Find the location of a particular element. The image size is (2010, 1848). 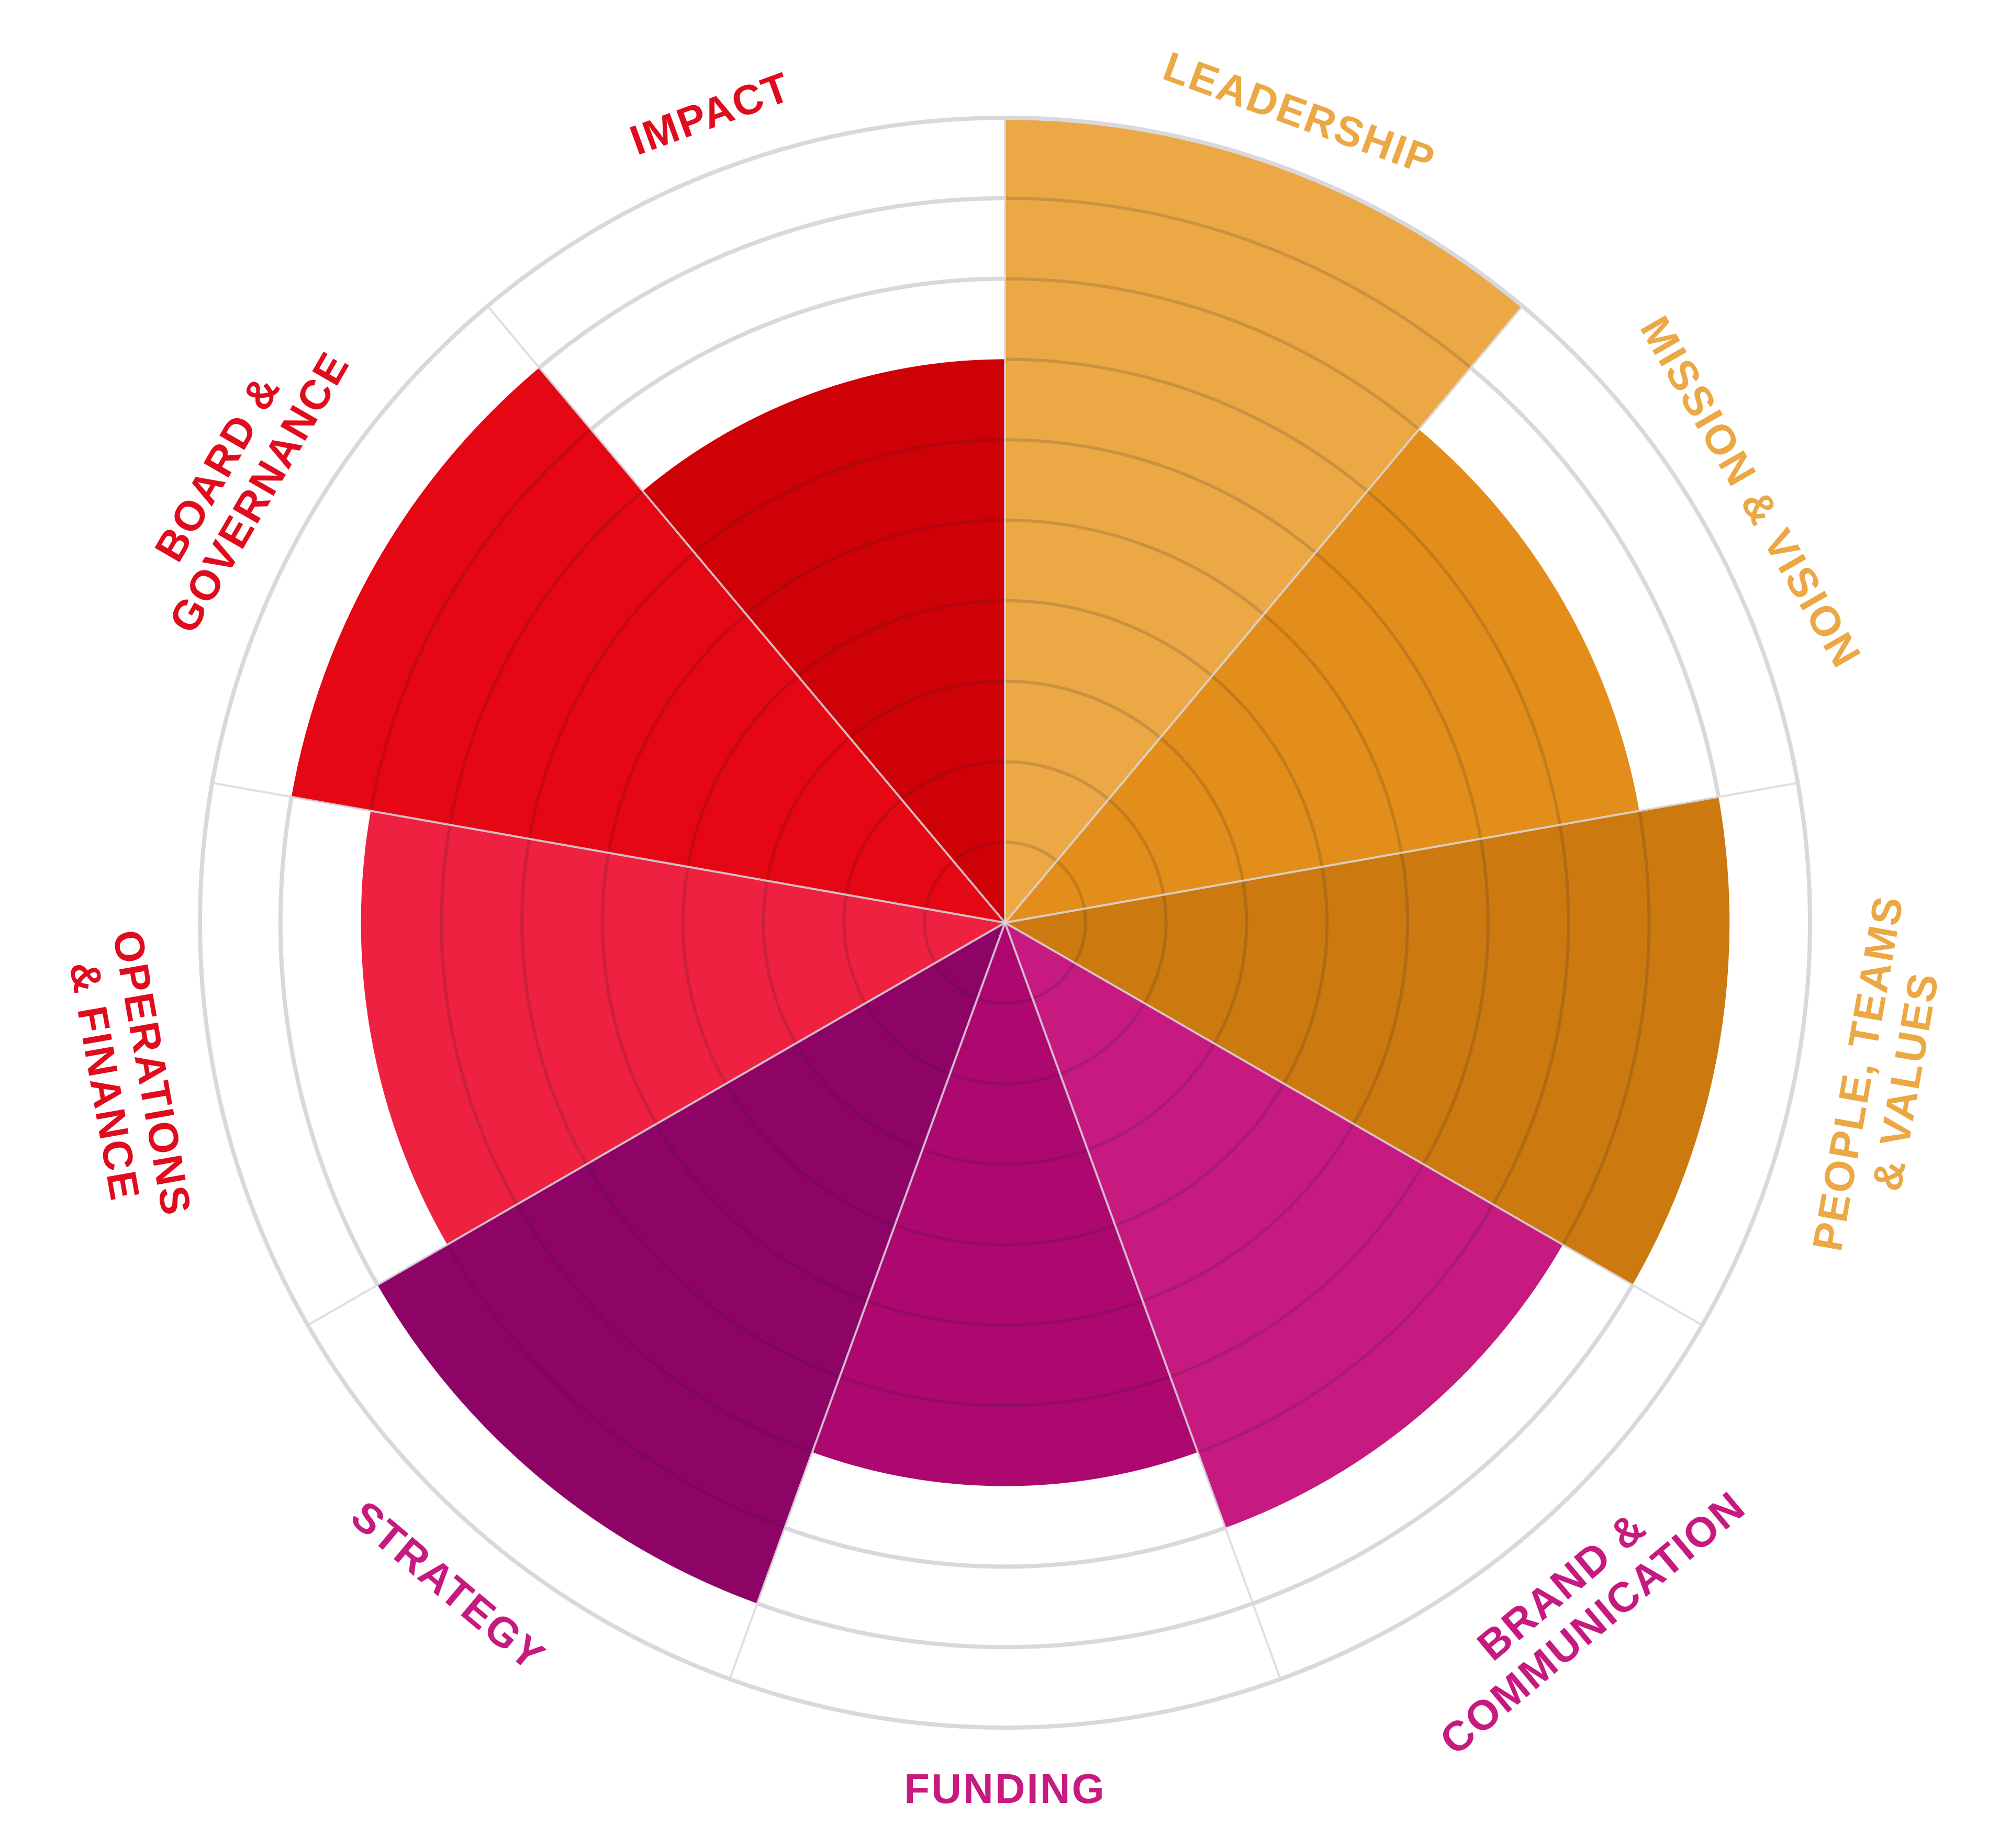

bar-mission-and-vision is located at coordinates (1322, 676).